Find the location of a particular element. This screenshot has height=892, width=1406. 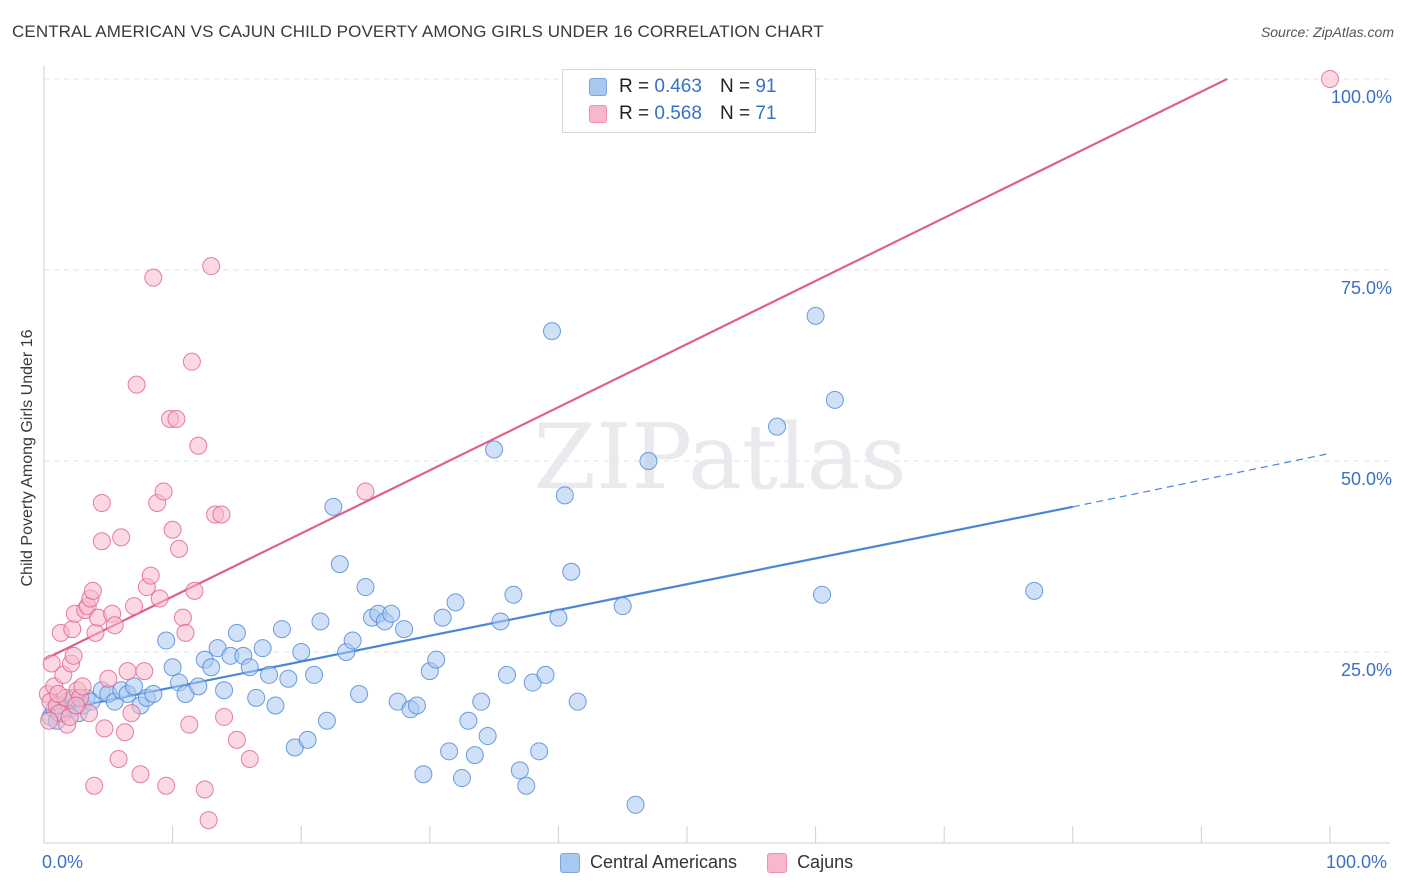

legend-label: Central Americans is located at coordinates (664, 862).